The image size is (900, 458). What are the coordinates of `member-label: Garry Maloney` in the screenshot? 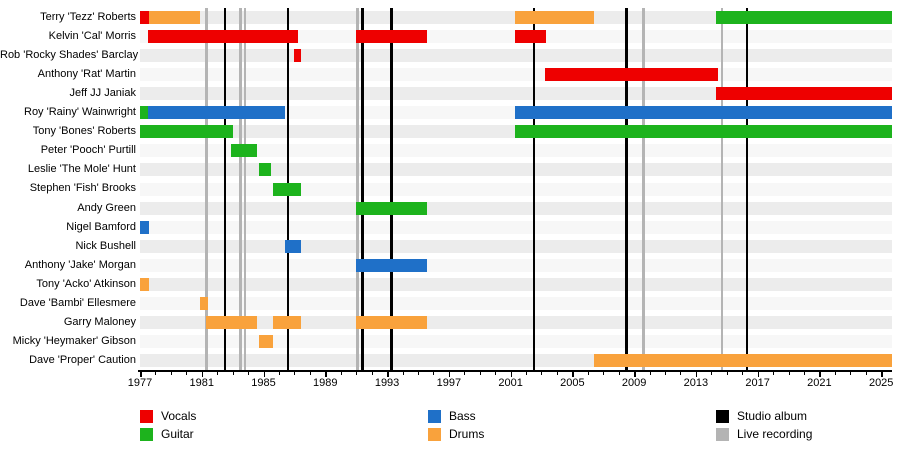 It's located at (99, 321).